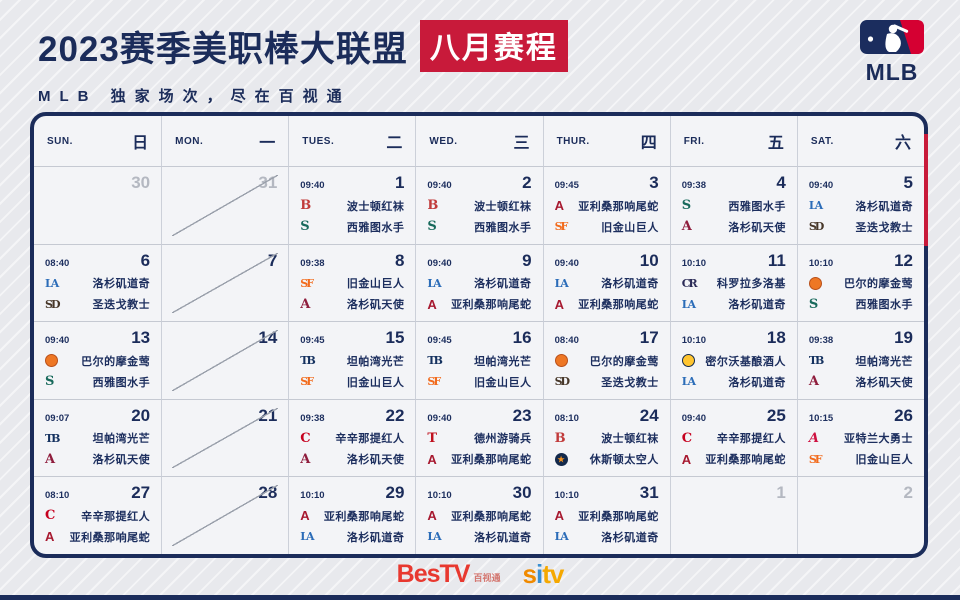  I want to click on angels-team-logo-icon: A, so click(813, 382).